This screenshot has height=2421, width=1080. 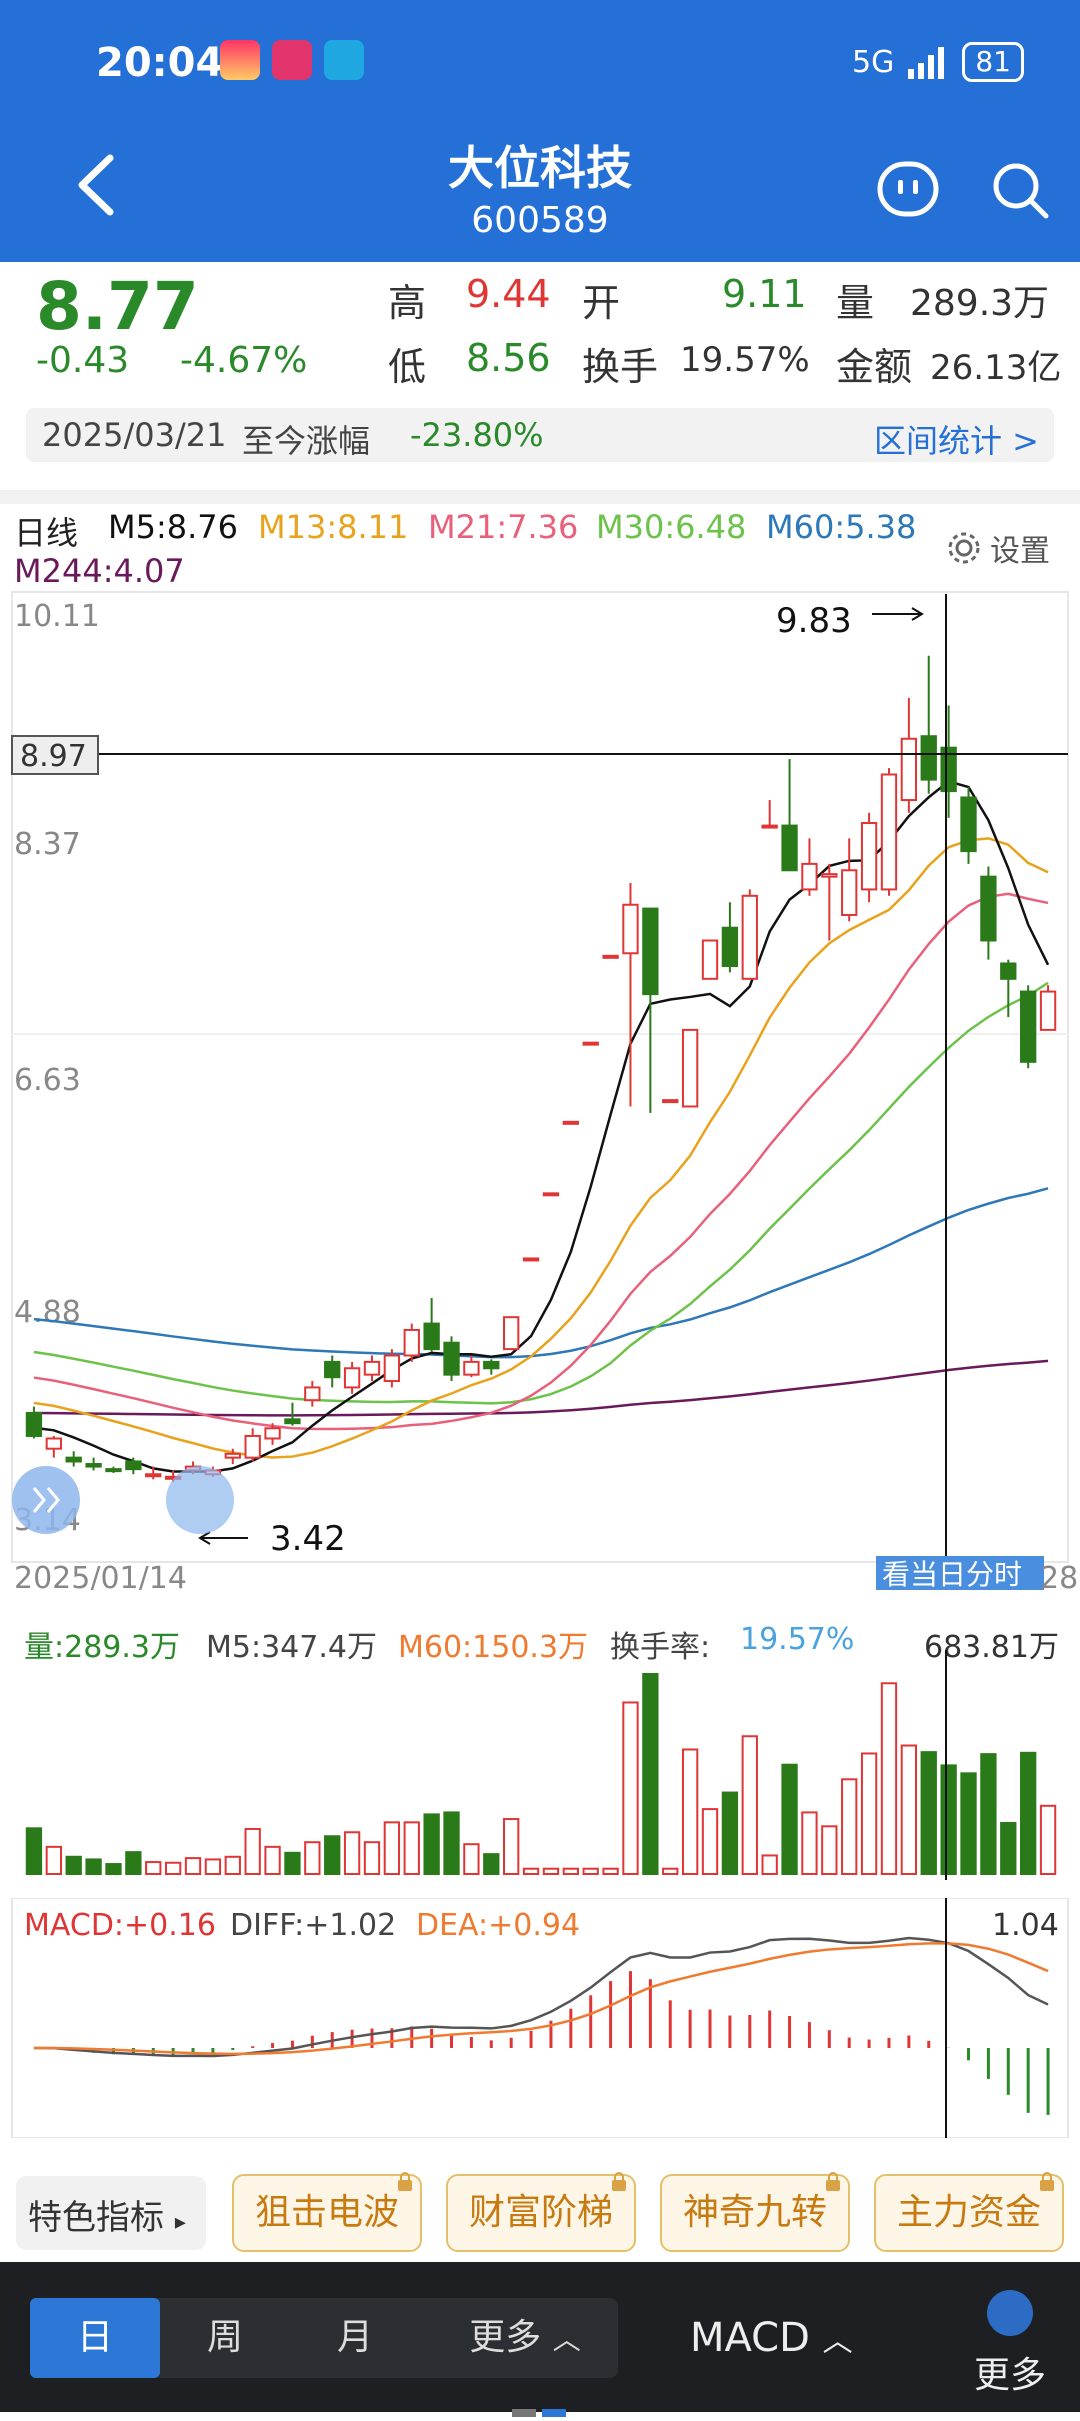 I want to click on range-stats-bar: 2025/03/21 至今涨幅 -23.80% 区间统计 >, so click(x=540, y=435).